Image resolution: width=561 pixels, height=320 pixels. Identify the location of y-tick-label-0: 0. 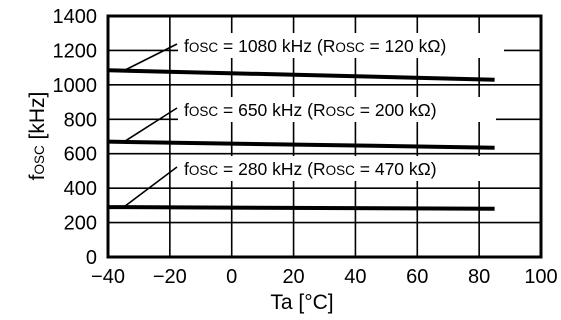
(91, 258).